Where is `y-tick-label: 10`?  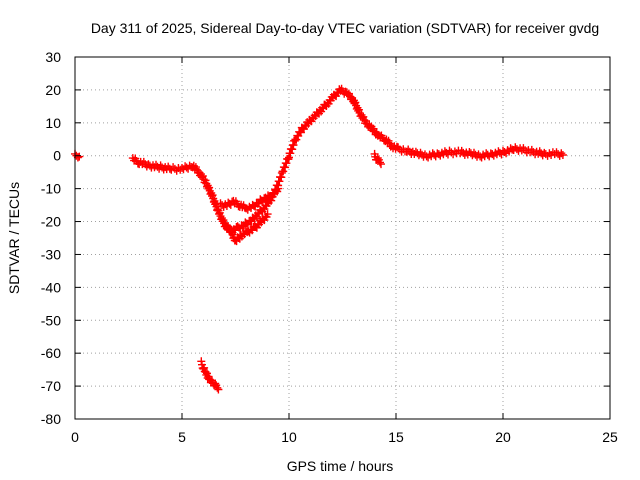 y-tick-label: 10 is located at coordinates (53, 123).